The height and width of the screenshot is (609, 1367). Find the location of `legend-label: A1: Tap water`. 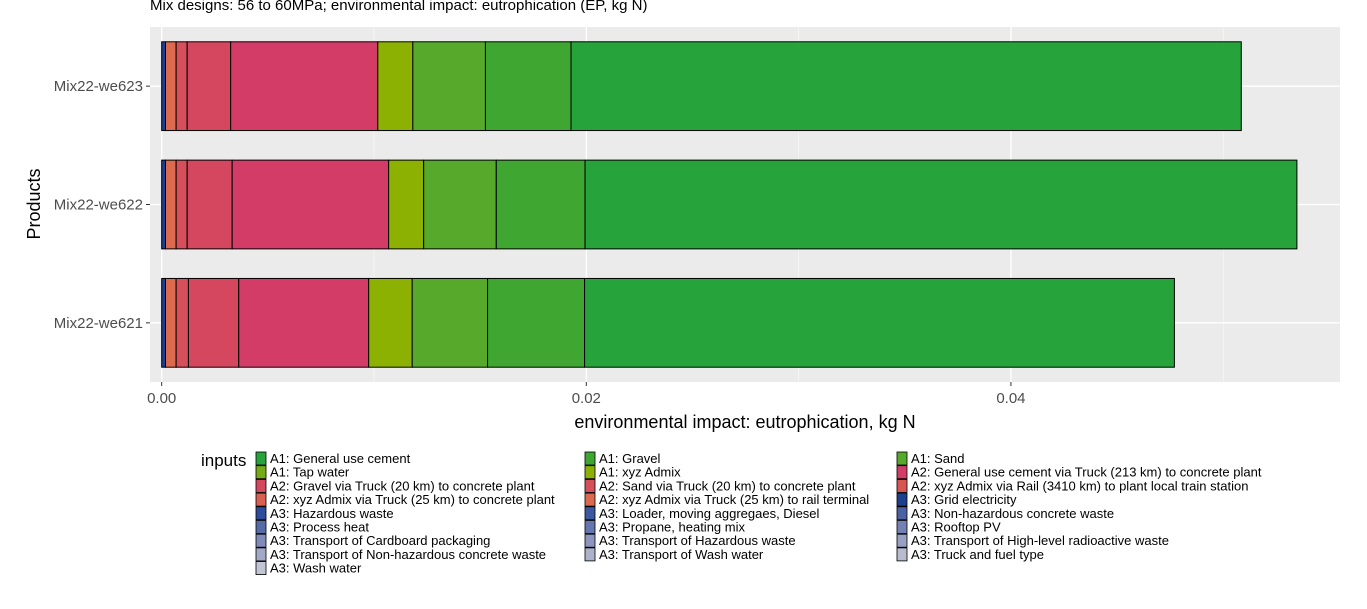

legend-label: A1: Tap water is located at coordinates (310, 472).